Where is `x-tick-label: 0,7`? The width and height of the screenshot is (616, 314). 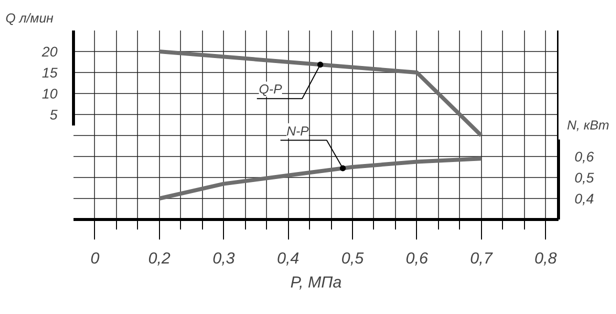
x-tick-label: 0,7 is located at coordinates (482, 259).